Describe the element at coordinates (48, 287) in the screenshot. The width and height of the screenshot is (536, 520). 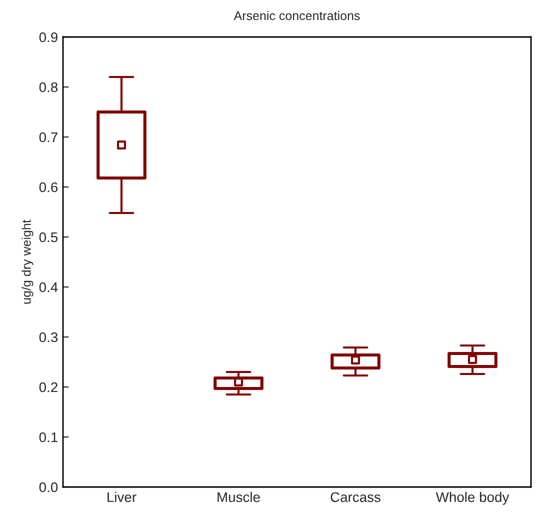
I see `y-tick-label: 0.4` at that location.